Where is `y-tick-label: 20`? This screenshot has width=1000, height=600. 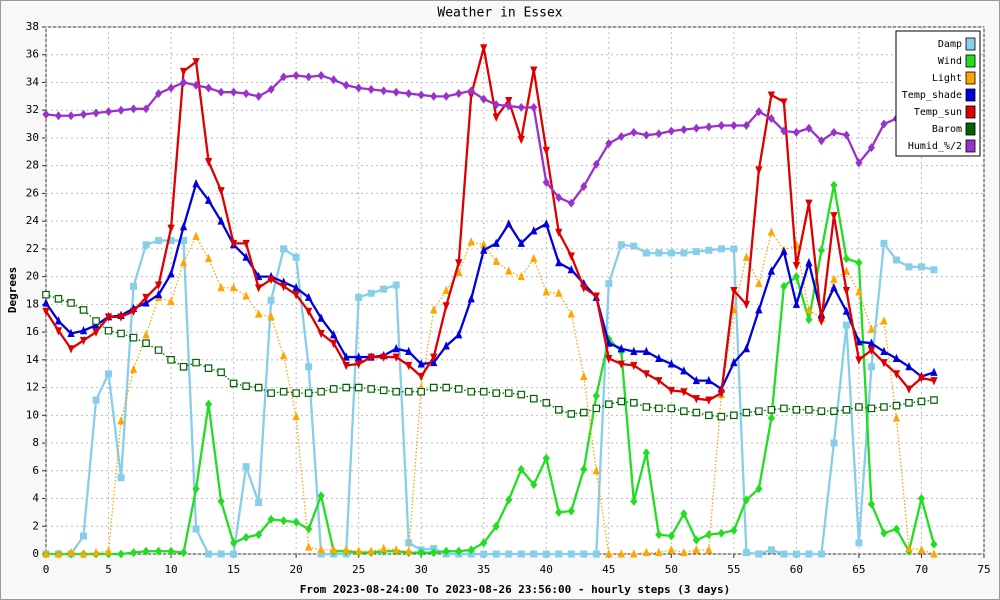
y-tick-label: 20 is located at coordinates (32, 276).